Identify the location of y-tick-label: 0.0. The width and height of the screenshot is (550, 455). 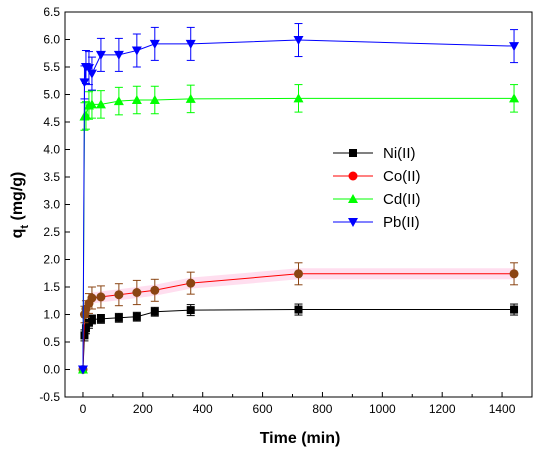
(51, 370).